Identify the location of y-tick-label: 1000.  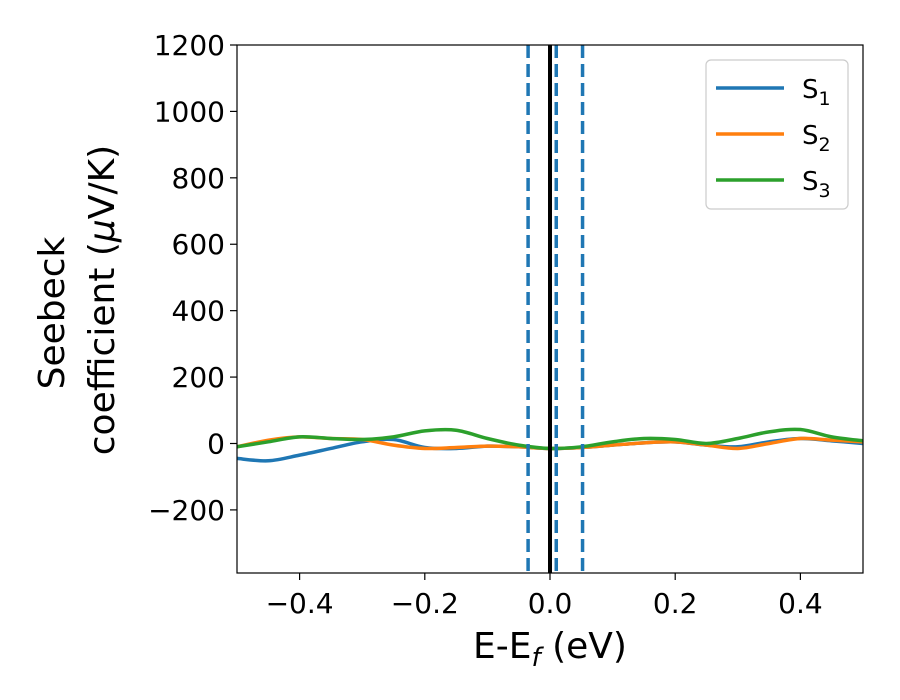
(189, 111).